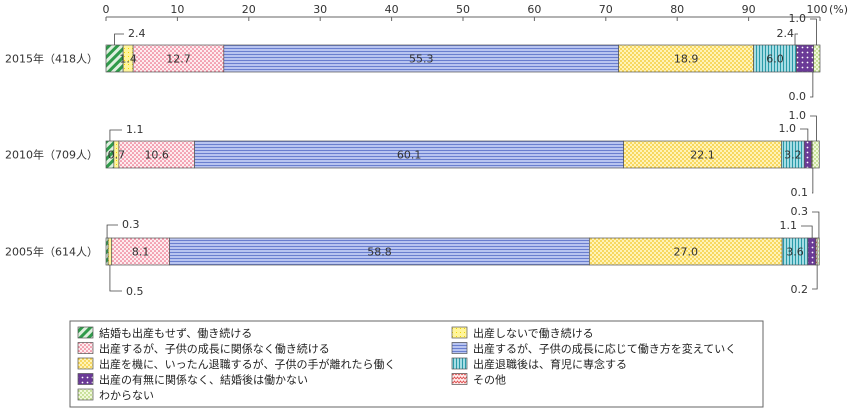  Describe the element at coordinates (838, 9) in the screenshot. I see `unit-label: (%)` at that location.